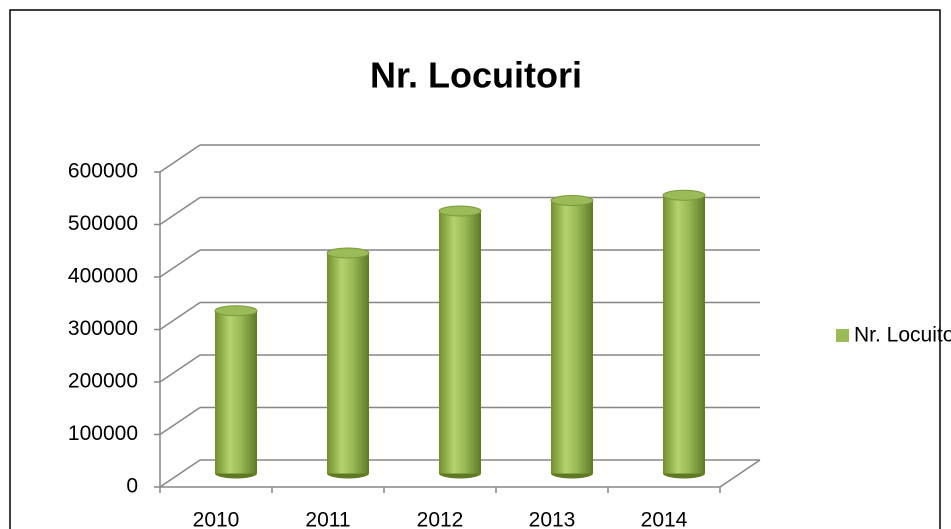  What do you see at coordinates (440, 519) in the screenshot?
I see `x-tick-label: 2012` at bounding box center [440, 519].